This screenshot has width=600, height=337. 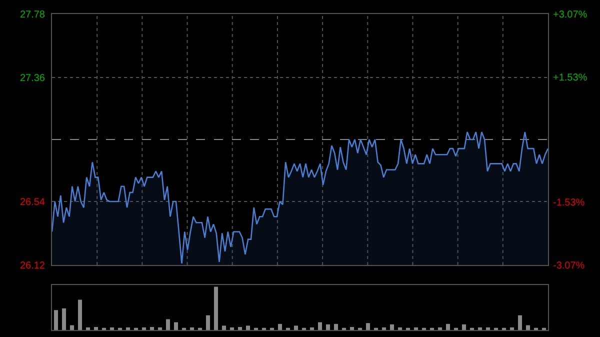 What do you see at coordinates (33, 15) in the screenshot?
I see `y-tick-label: 27.78` at bounding box center [33, 15].